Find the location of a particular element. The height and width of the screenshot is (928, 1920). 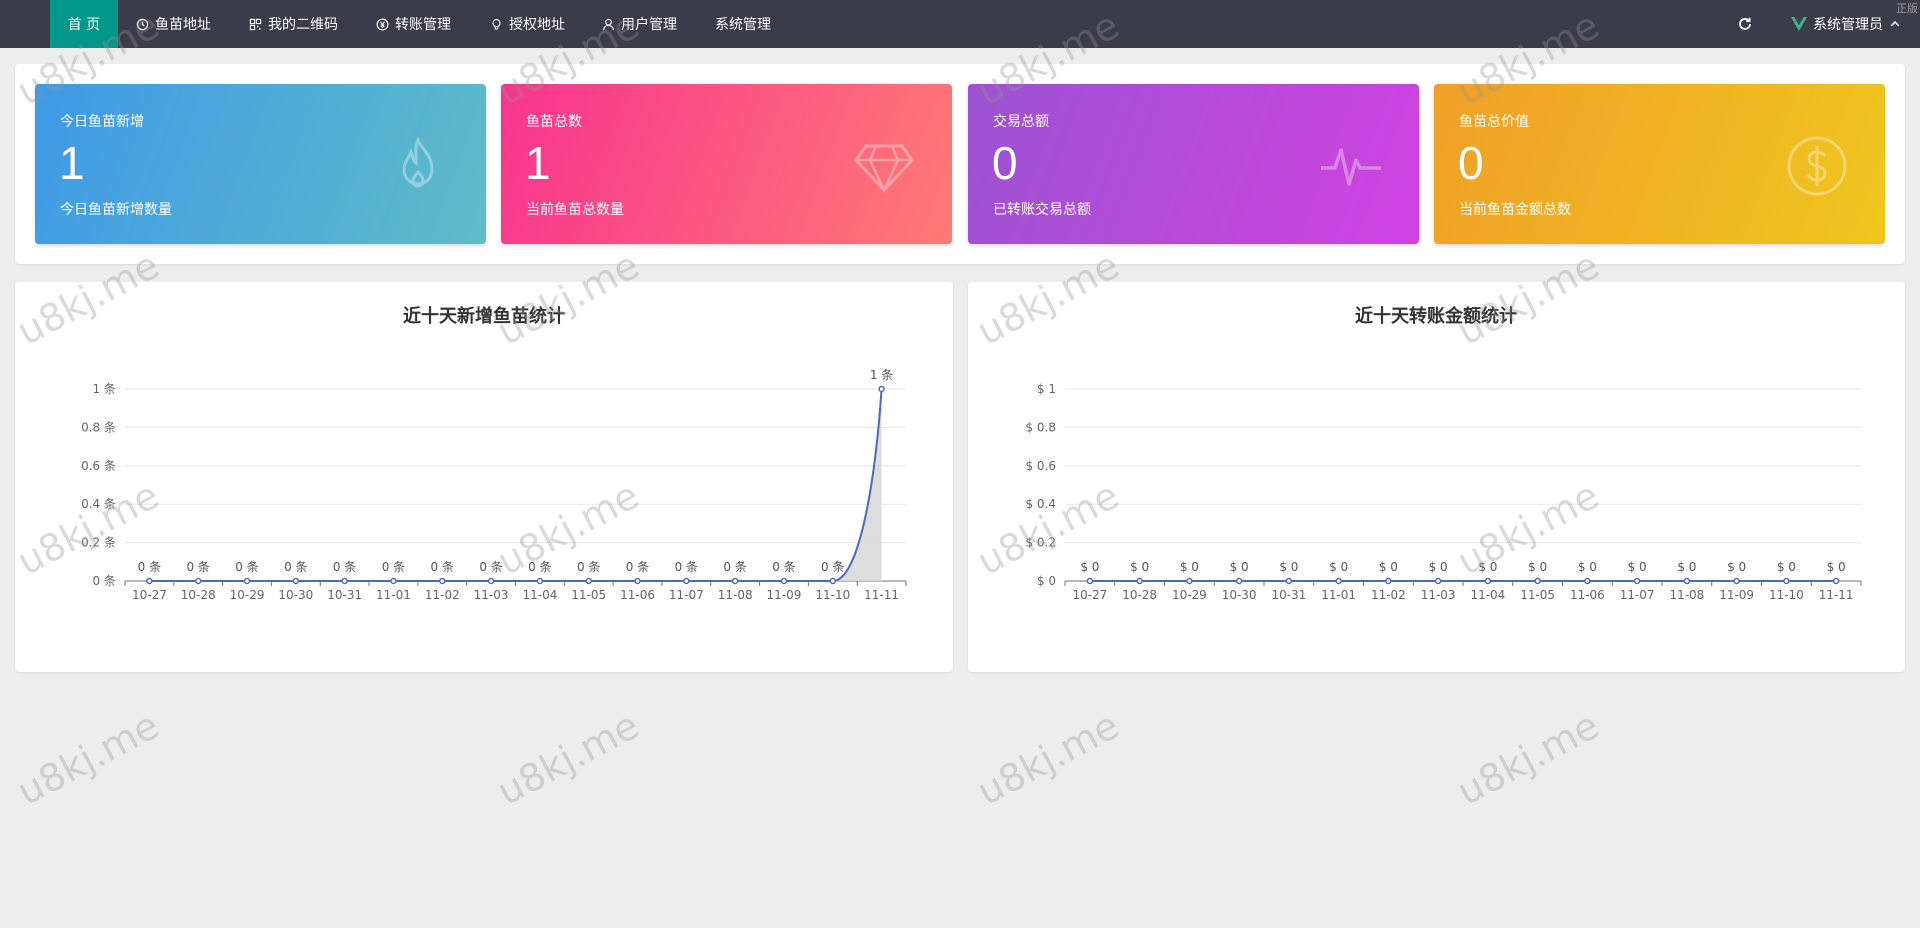

y-tick-label: 0 条 is located at coordinates (104, 581).